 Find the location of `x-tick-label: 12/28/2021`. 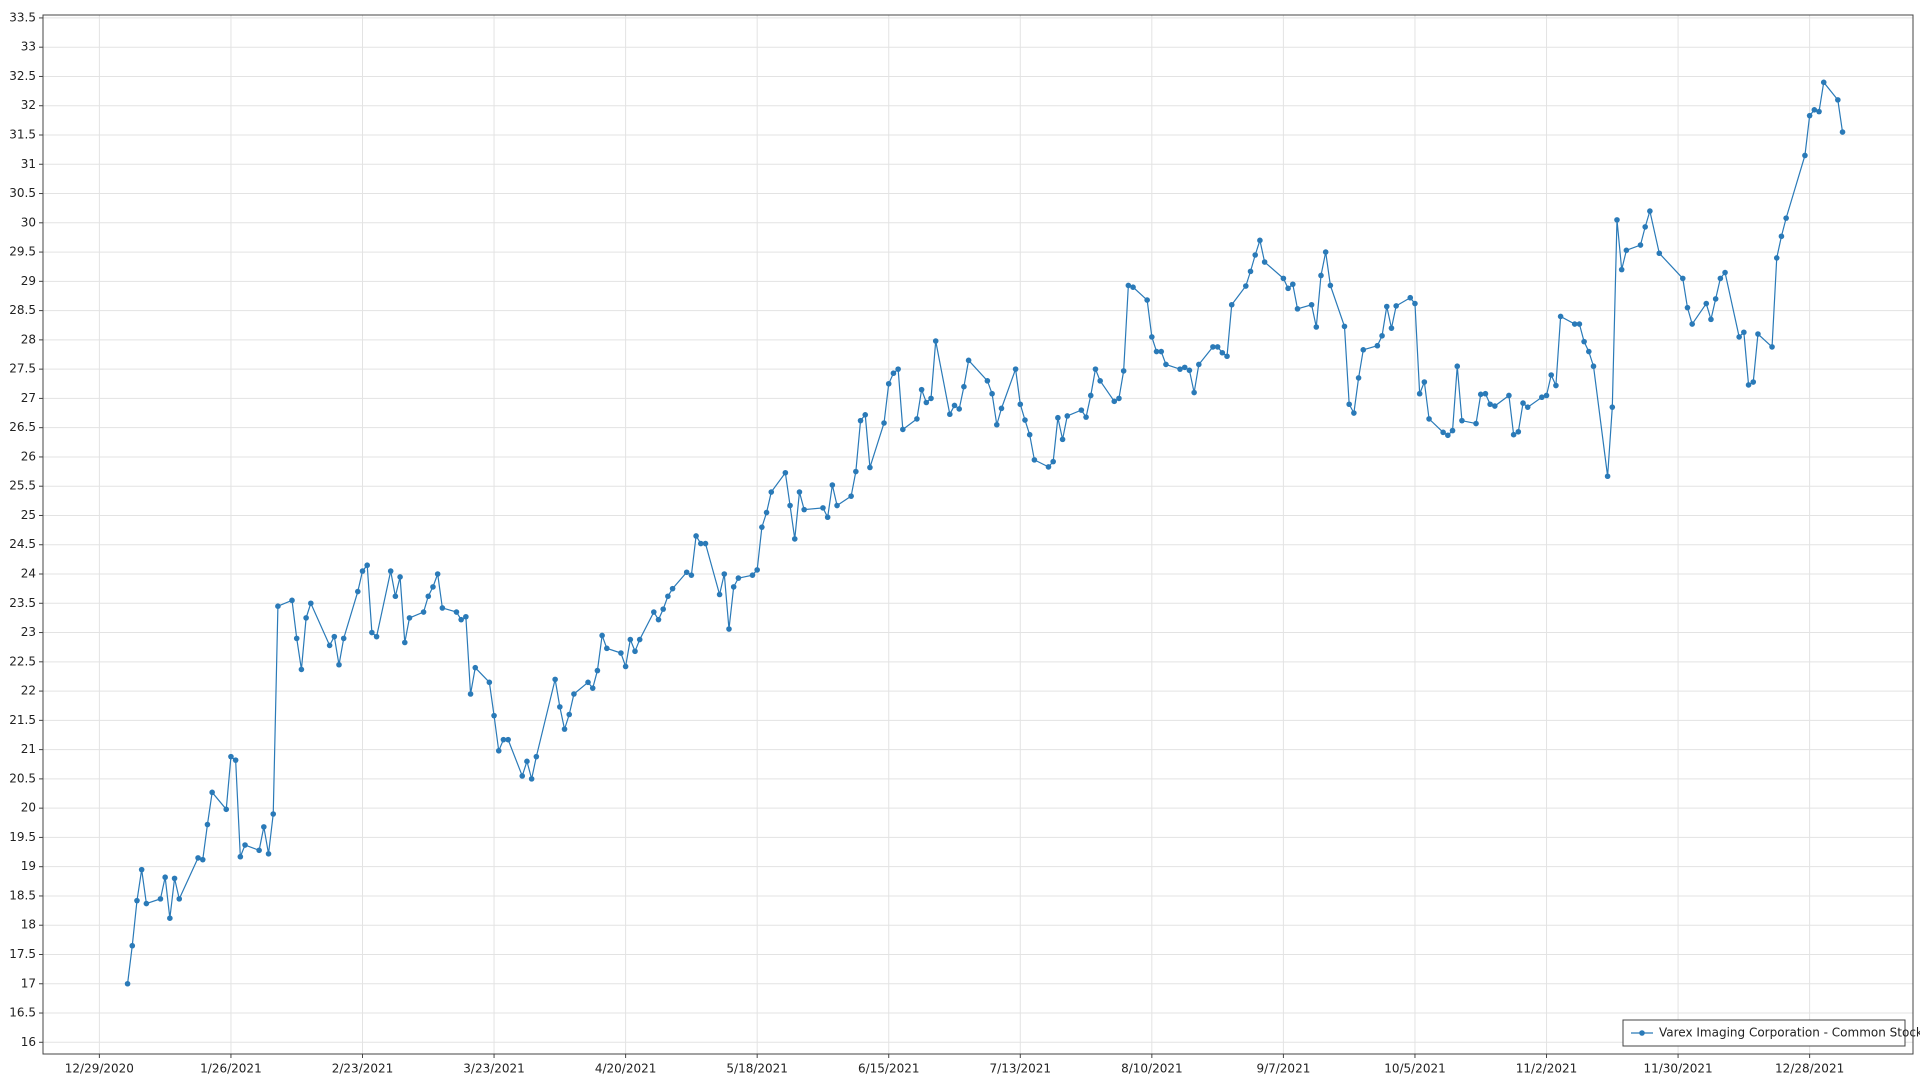

x-tick-label: 12/28/2021 is located at coordinates (1809, 1069).